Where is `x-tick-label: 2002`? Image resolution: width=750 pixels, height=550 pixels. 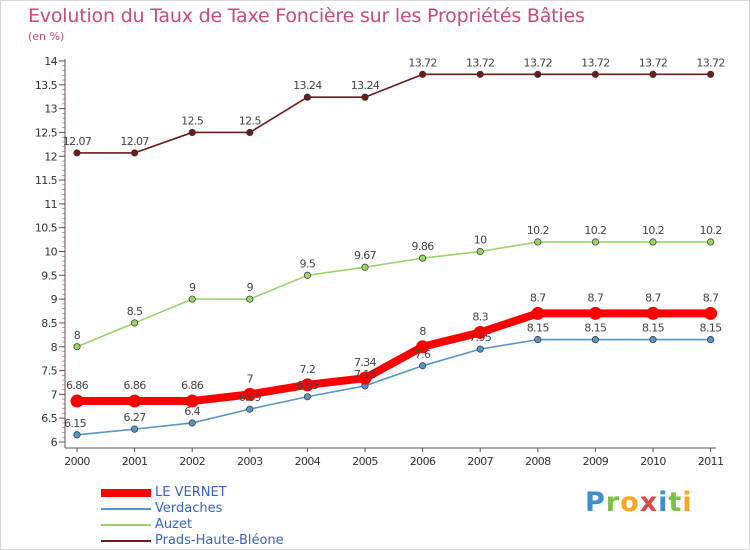
x-tick-label: 2002 is located at coordinates (192, 461).